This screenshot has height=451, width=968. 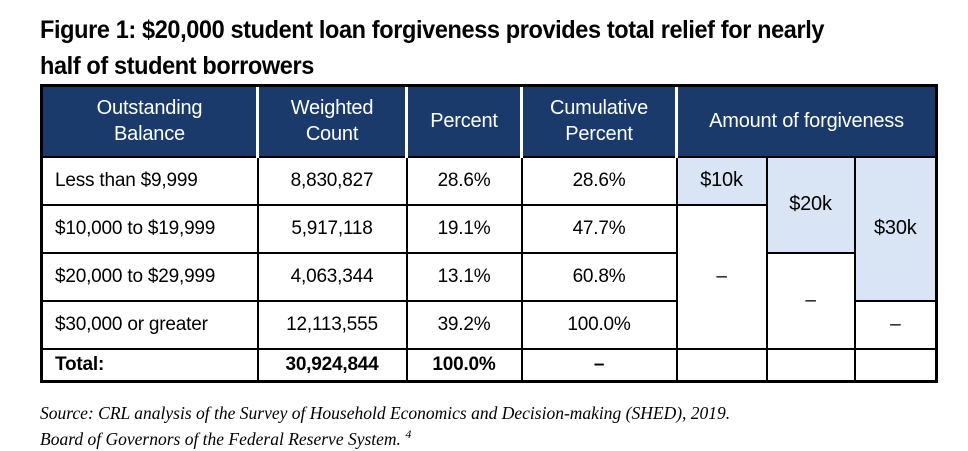 I want to click on balance-cell: $10,000 to $19,999, so click(x=149, y=228).